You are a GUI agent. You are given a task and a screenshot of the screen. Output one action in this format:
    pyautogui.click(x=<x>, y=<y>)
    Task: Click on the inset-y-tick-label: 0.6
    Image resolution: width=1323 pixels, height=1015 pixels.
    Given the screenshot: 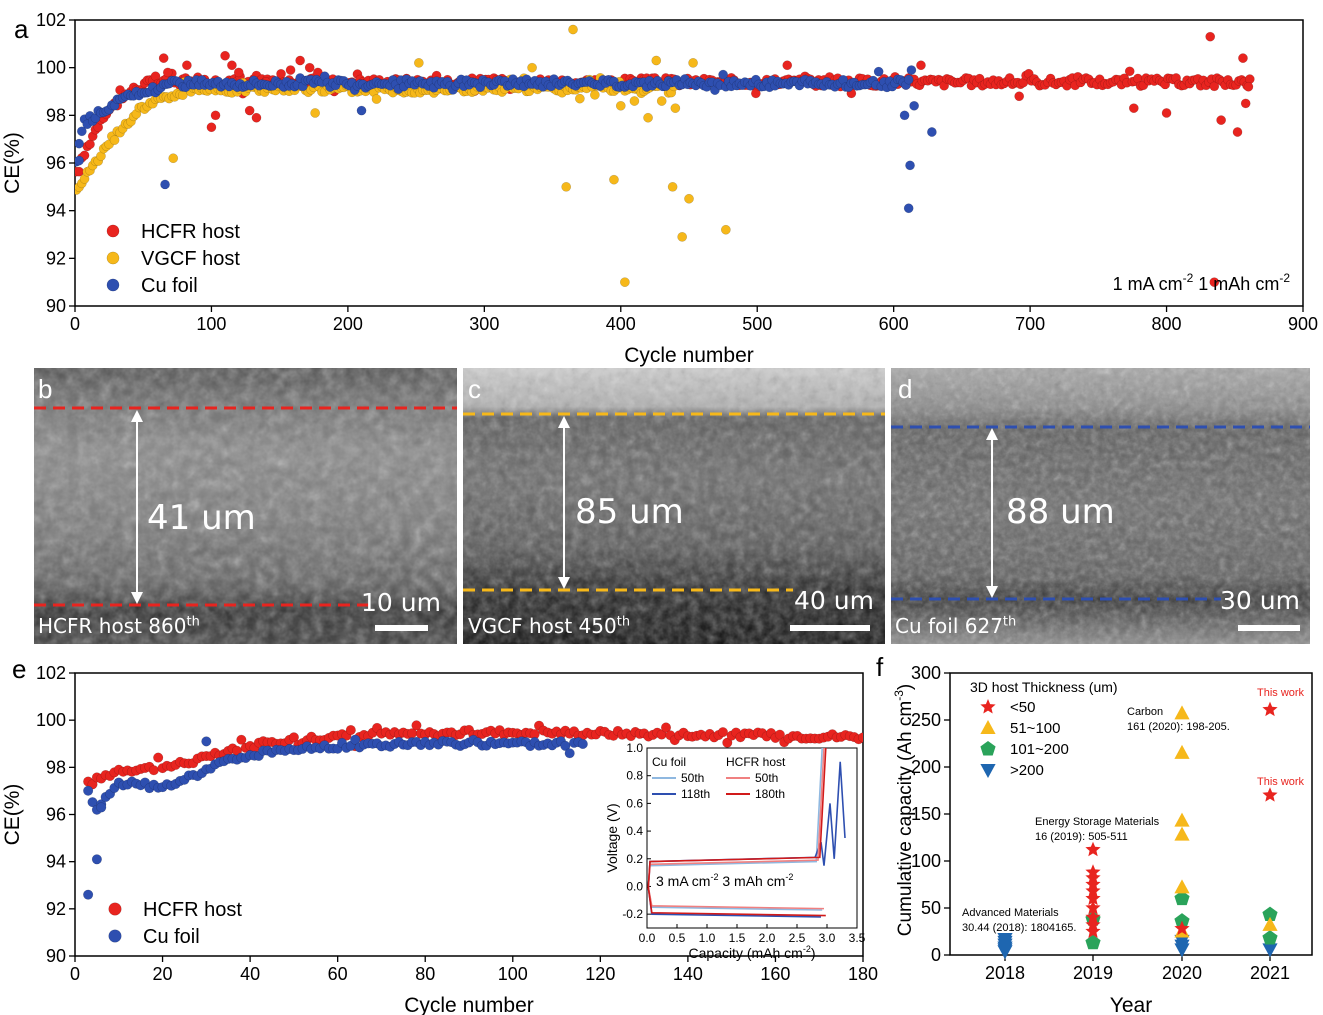 What is the action you would take?
    pyautogui.click(x=634, y=803)
    